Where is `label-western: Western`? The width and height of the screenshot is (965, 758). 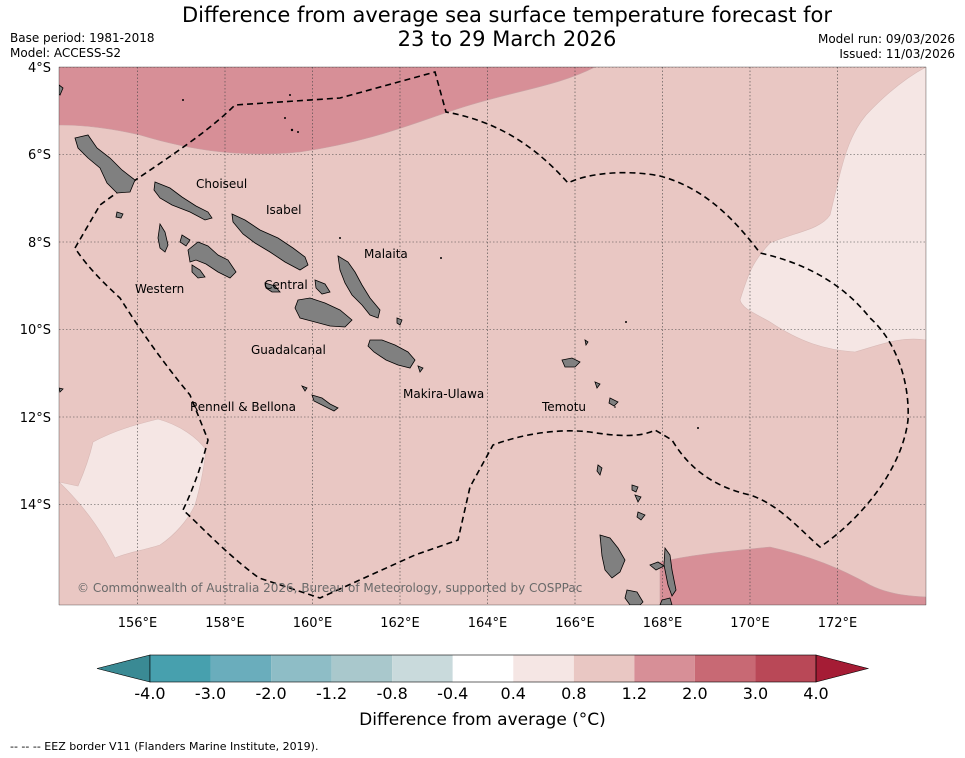 label-western: Western is located at coordinates (159, 289).